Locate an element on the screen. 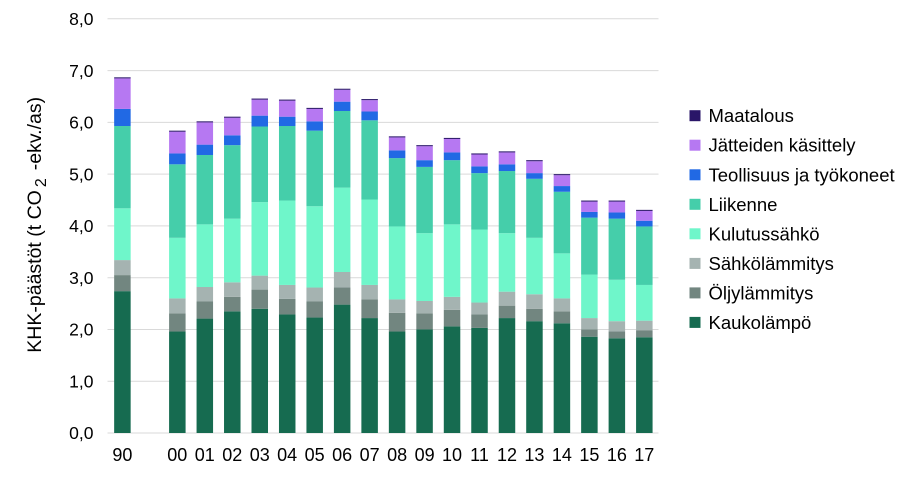 The width and height of the screenshot is (897, 479). svg-text: Teollisuus ja työkoneet is located at coordinates (802, 174).